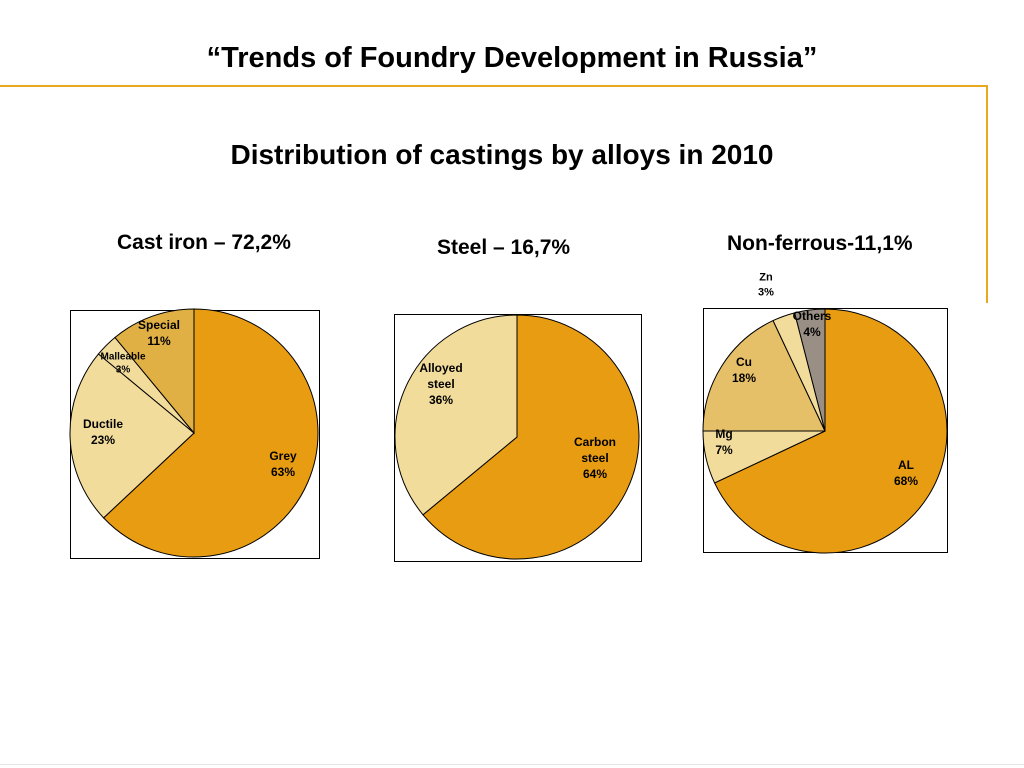  I want to click on pie-slice-alloyed-steel, so click(456, 415).